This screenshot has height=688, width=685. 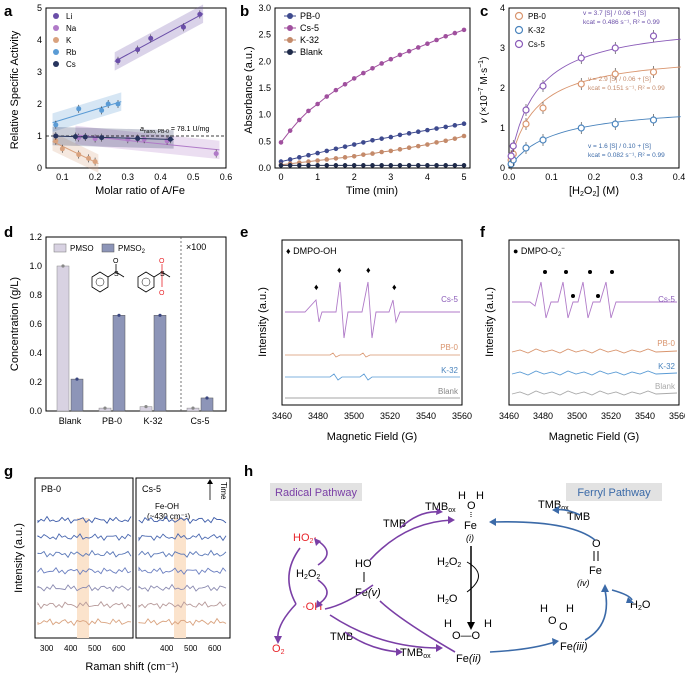 I want to click on water-h-right: H, so click(x=480, y=496).